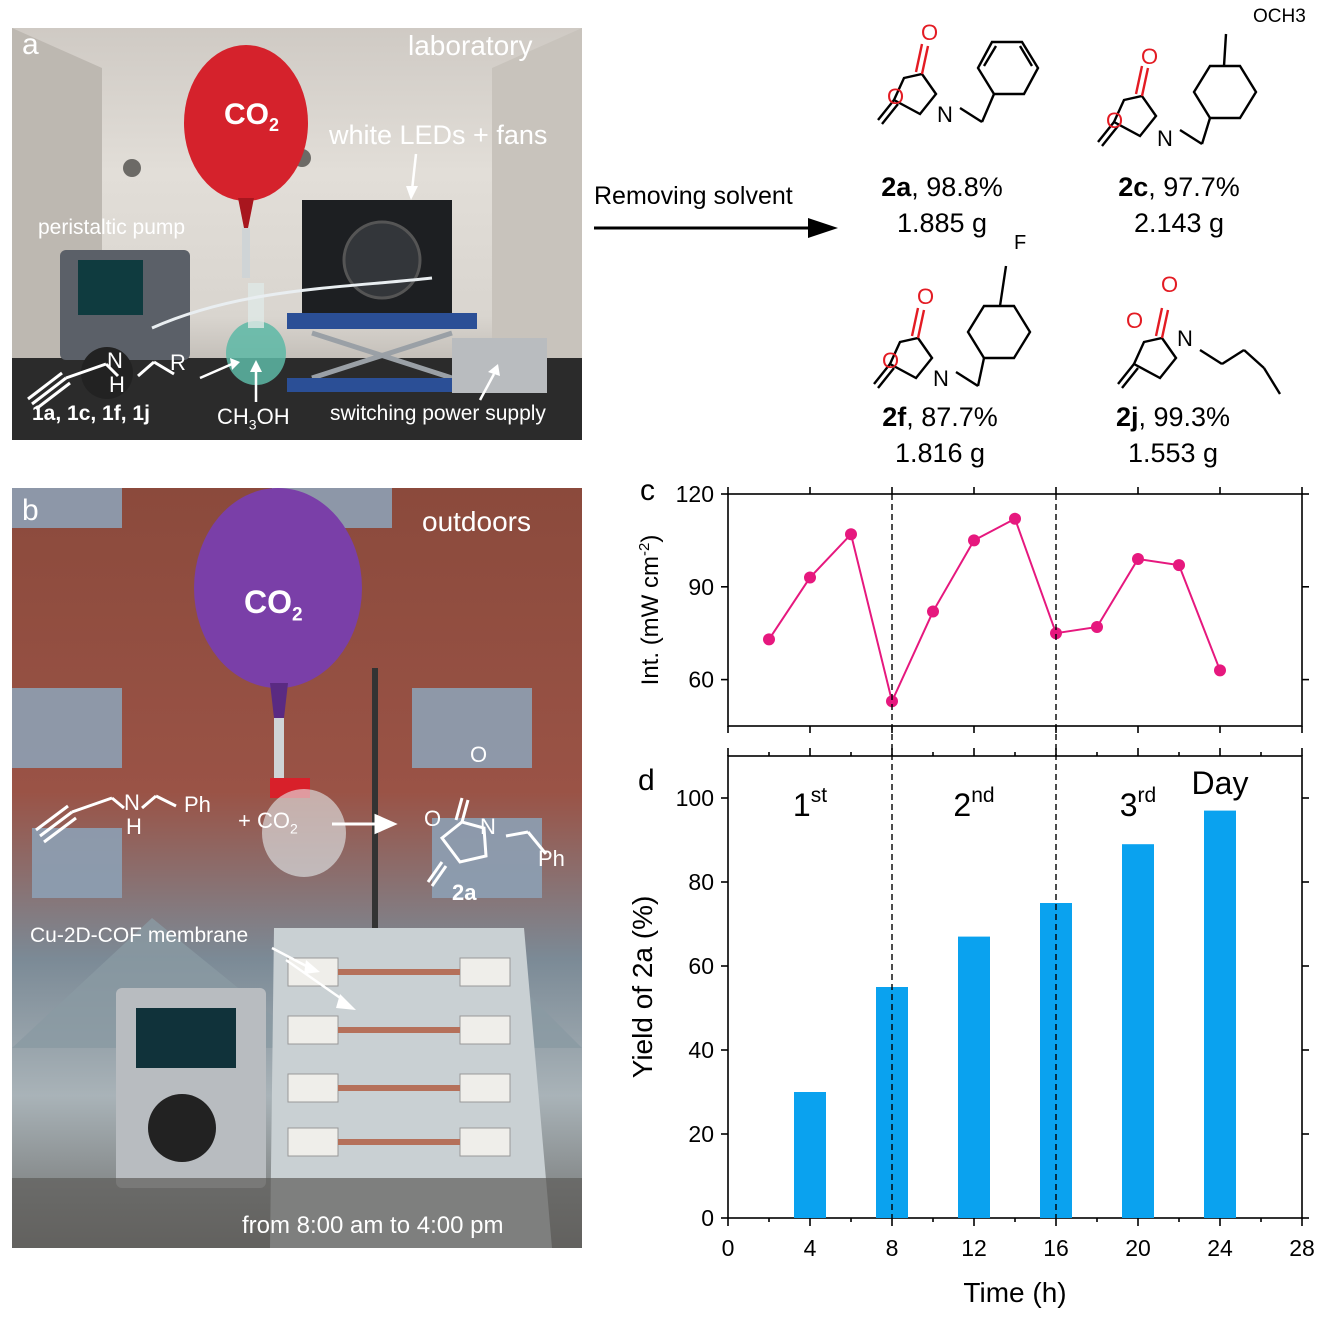 The width and height of the screenshot is (1330, 1325). What do you see at coordinates (438, 135) in the screenshot?
I see `leds-label: white LEDs + fans` at bounding box center [438, 135].